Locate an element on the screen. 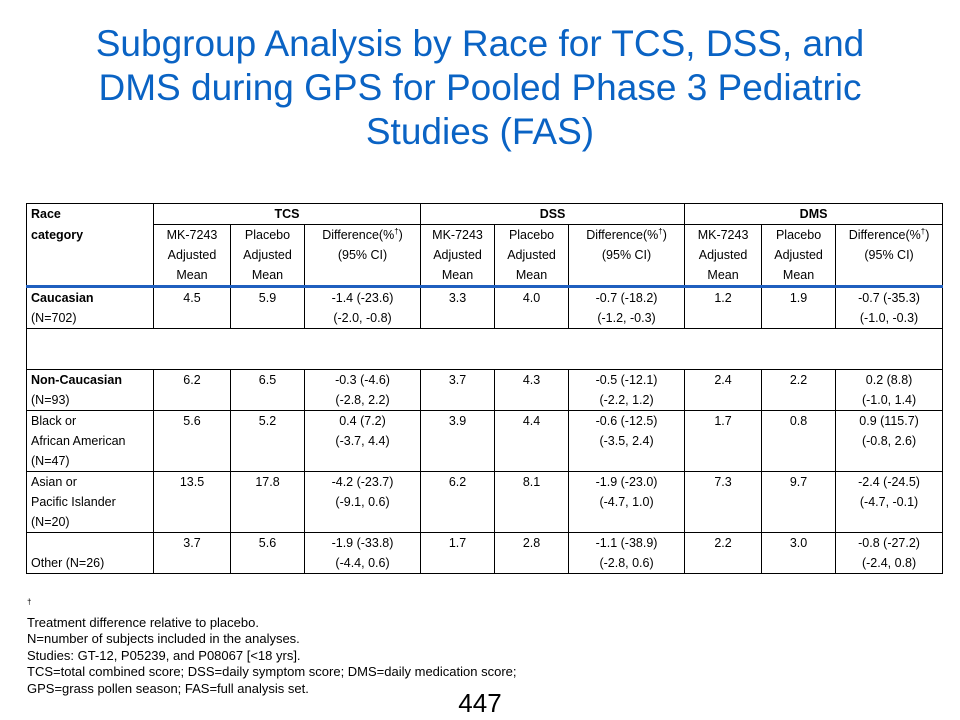 The width and height of the screenshot is (960, 720). tcs-mk-value: 3.7 is located at coordinates (192, 553).